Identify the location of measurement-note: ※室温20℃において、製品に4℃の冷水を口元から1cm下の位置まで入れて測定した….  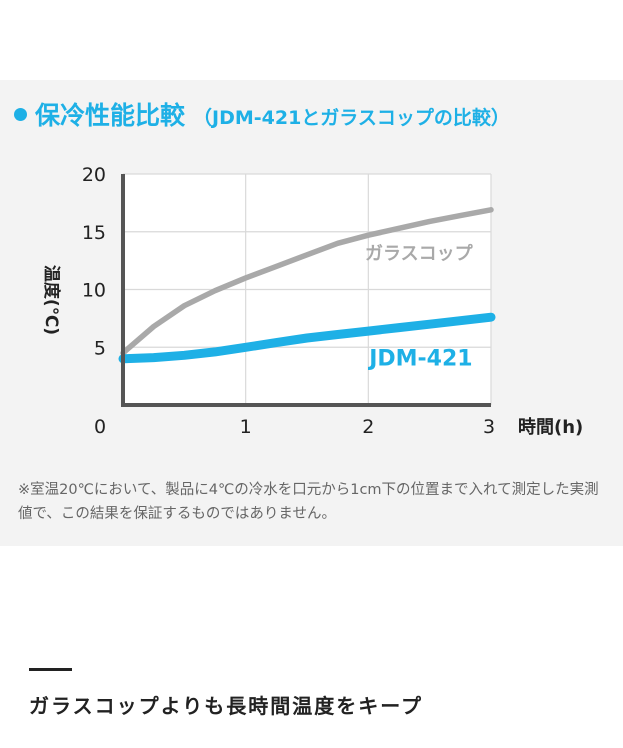
(308, 502).